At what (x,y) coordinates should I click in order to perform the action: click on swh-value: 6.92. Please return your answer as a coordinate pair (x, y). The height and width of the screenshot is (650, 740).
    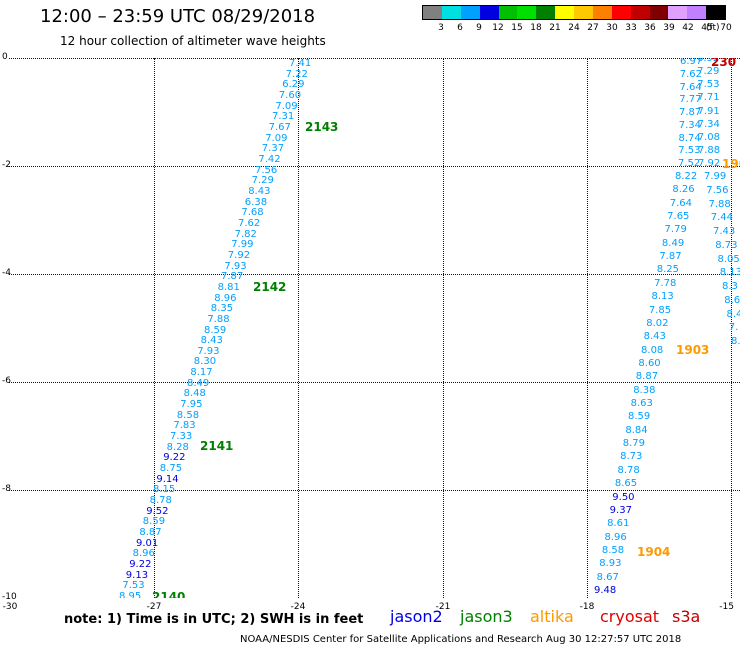
    Looking at the image, I should click on (708, 61).